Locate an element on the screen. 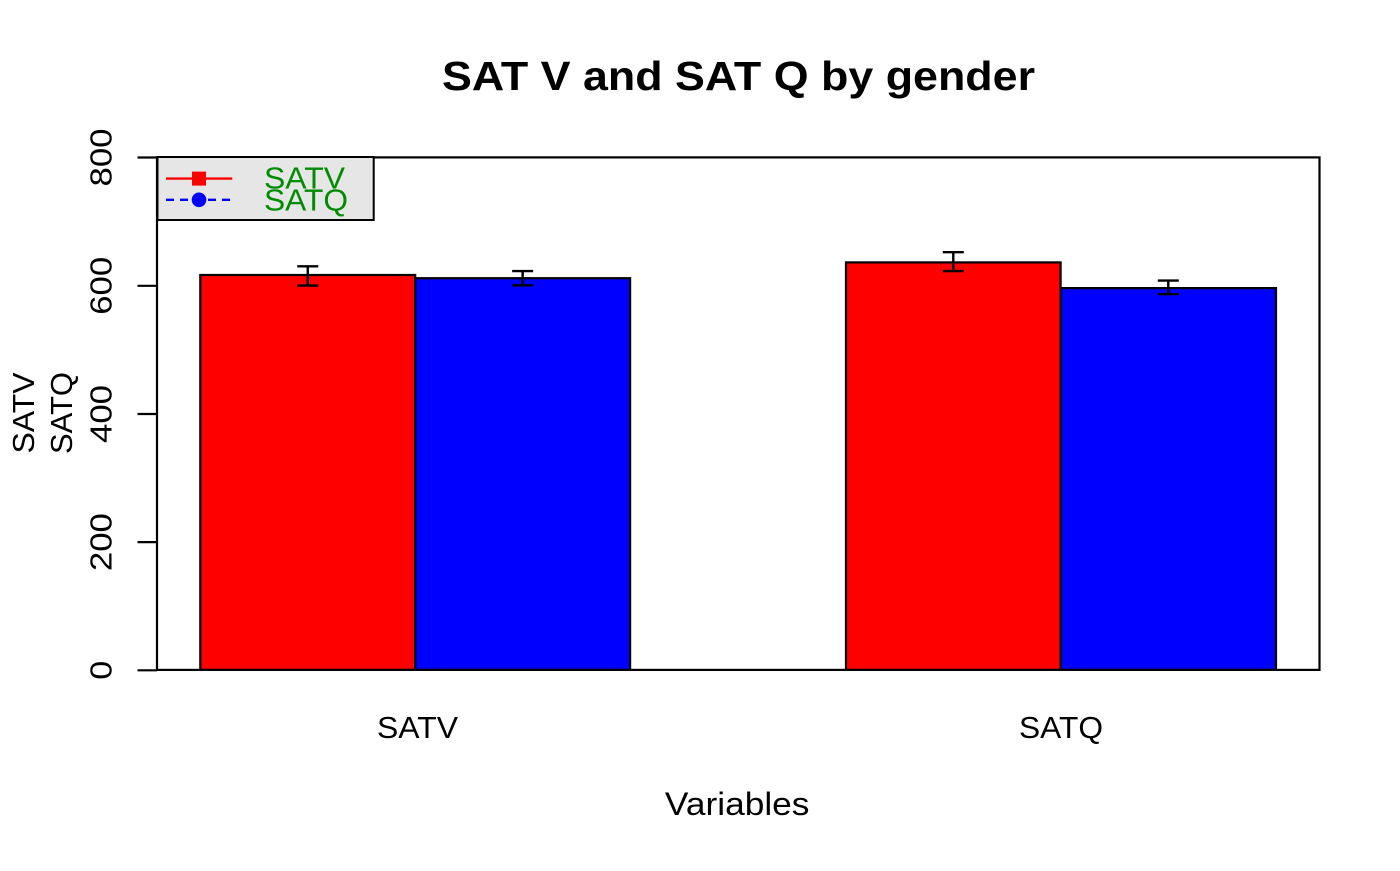 The image size is (1400, 871). svg-text: 400 is located at coordinates (101, 414).